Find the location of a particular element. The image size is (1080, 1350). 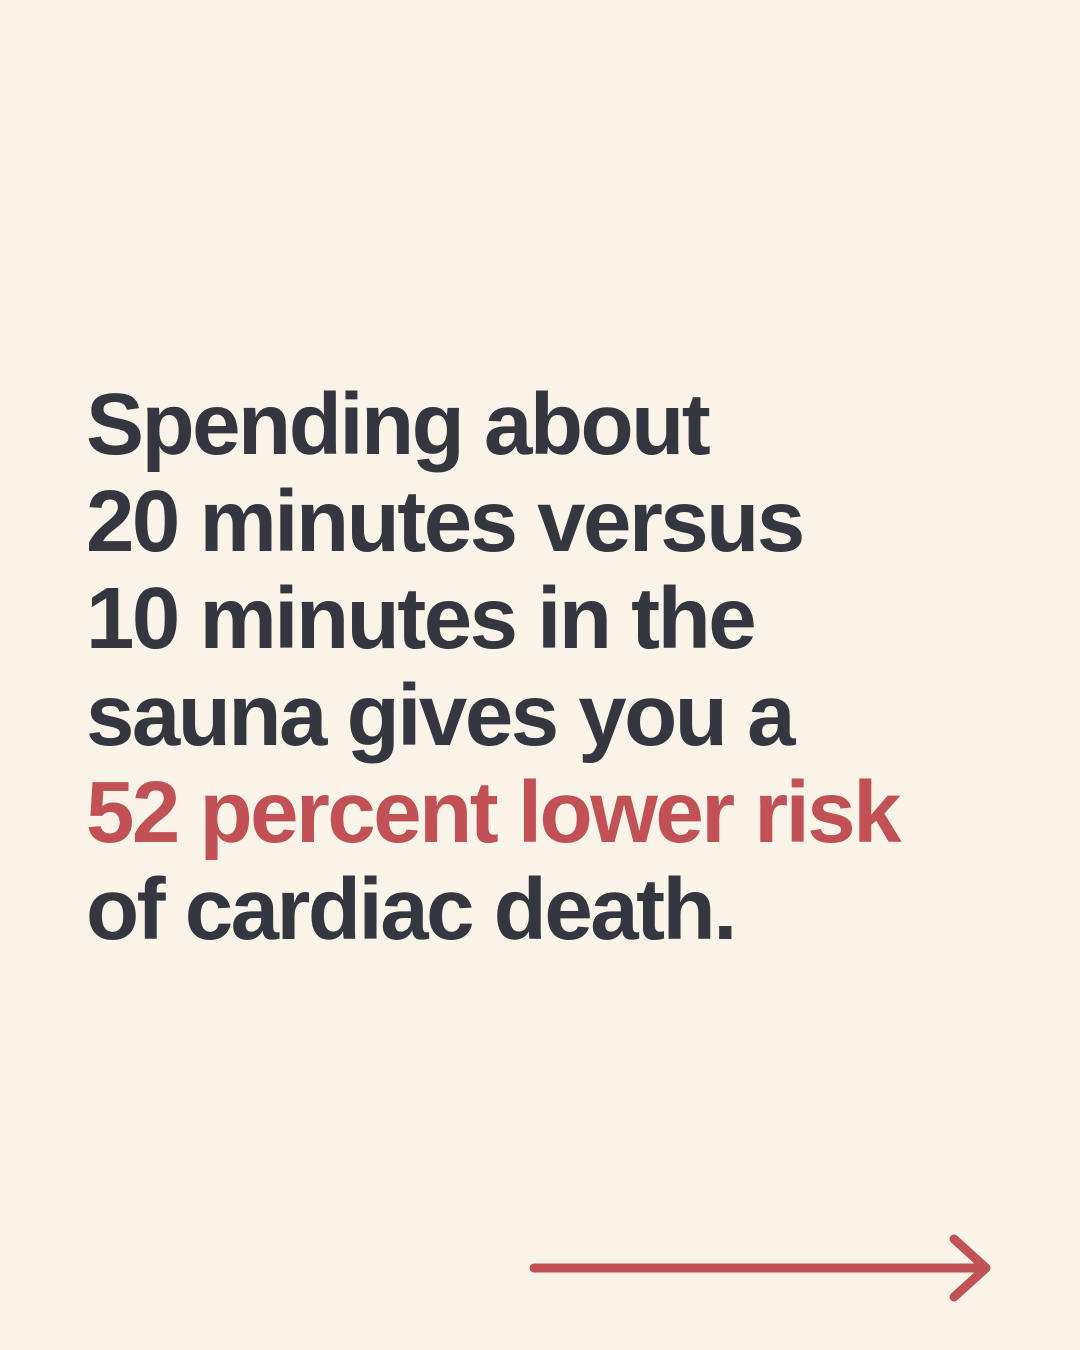

arrow-right-icon is located at coordinates (760, 1268).